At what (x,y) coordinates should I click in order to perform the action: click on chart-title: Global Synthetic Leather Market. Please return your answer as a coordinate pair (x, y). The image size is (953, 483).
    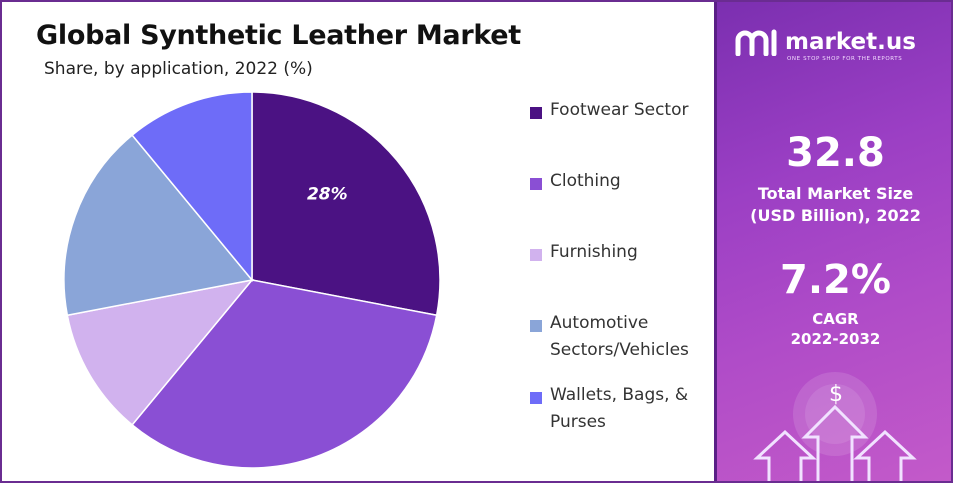
    Looking at the image, I should click on (278, 35).